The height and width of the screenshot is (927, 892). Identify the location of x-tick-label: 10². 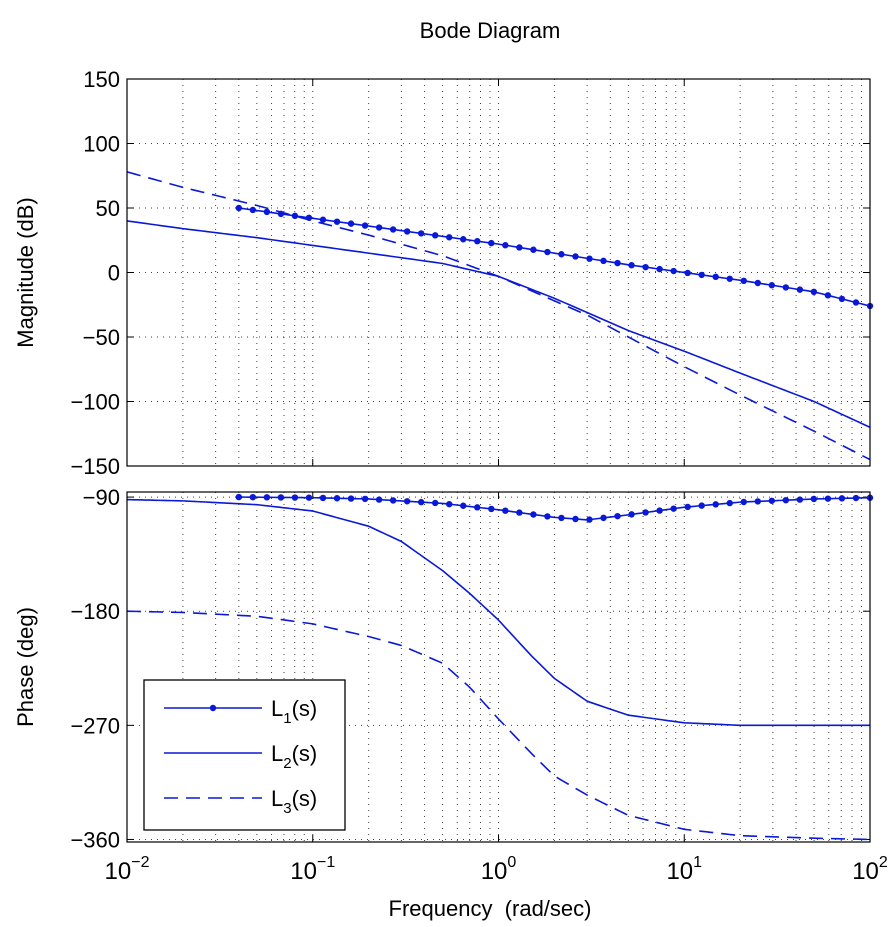
(870, 869).